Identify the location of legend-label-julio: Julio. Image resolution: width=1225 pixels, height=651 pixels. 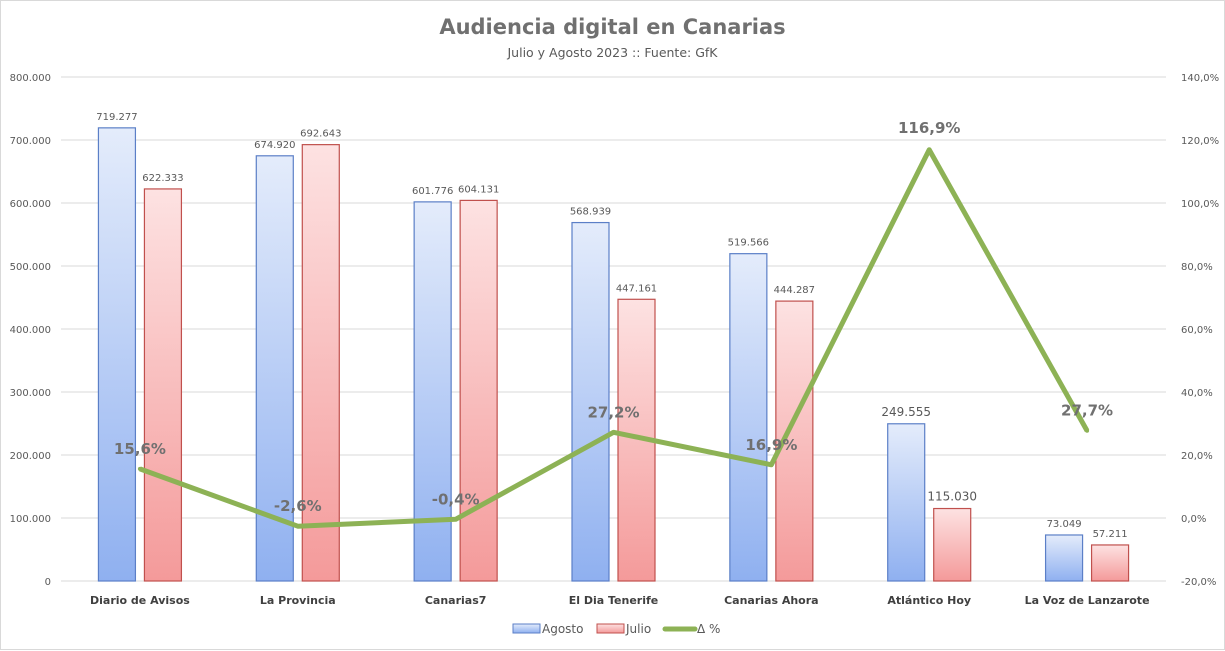
(638, 629).